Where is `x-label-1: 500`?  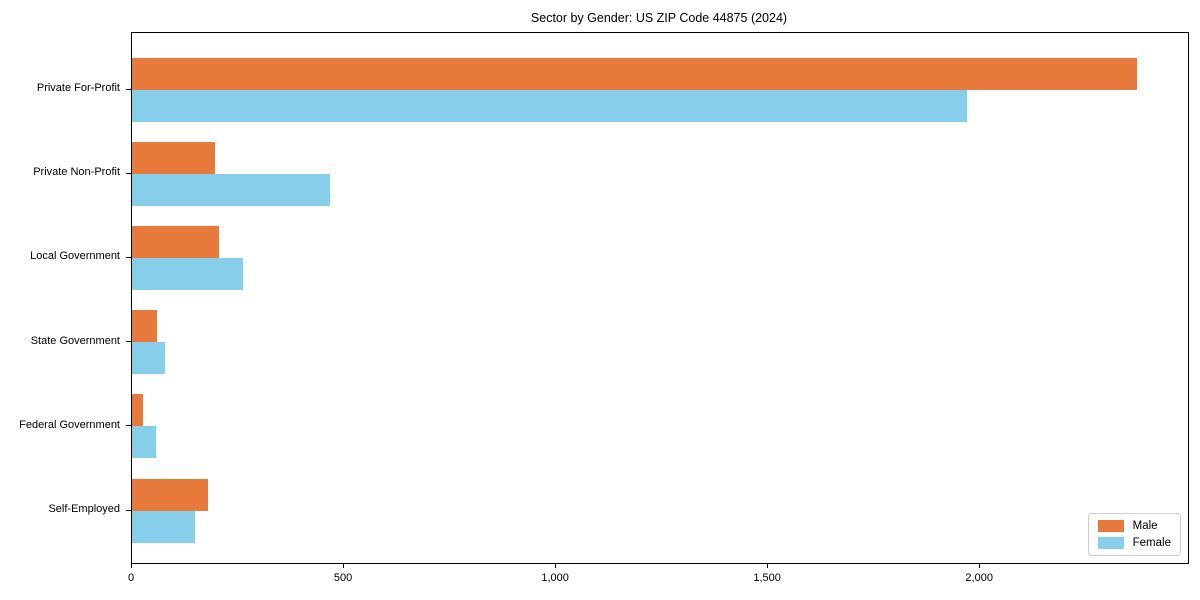
x-label-1: 500 is located at coordinates (343, 578).